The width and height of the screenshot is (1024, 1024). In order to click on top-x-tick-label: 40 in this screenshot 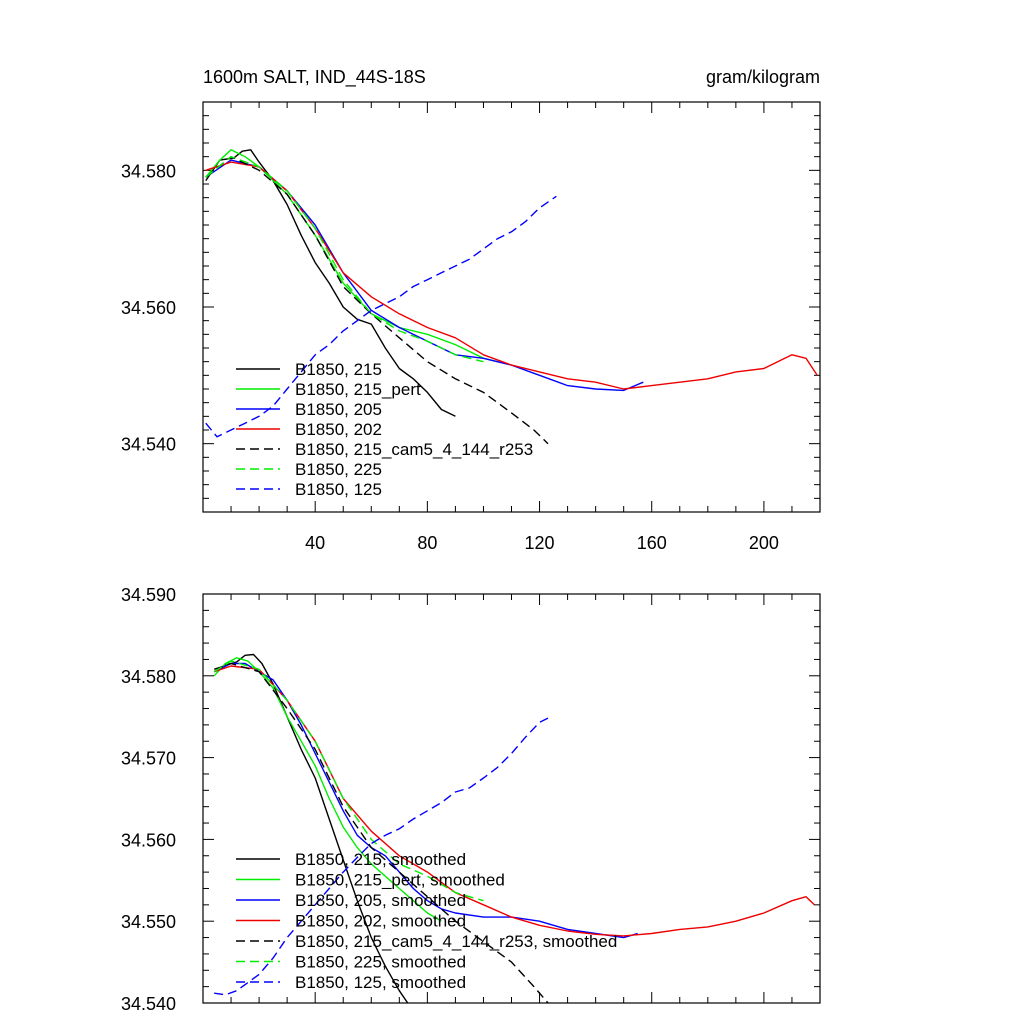, I will do `click(315, 543)`.